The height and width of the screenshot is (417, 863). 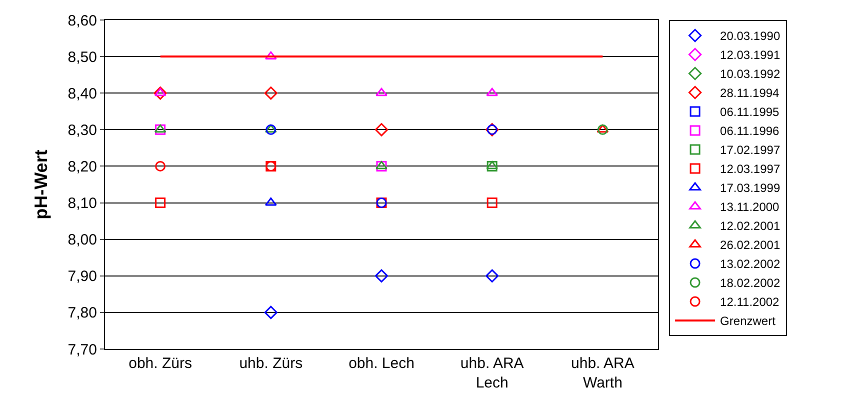 What do you see at coordinates (750, 226) in the screenshot?
I see `legend-label: 12.02.2001` at bounding box center [750, 226].